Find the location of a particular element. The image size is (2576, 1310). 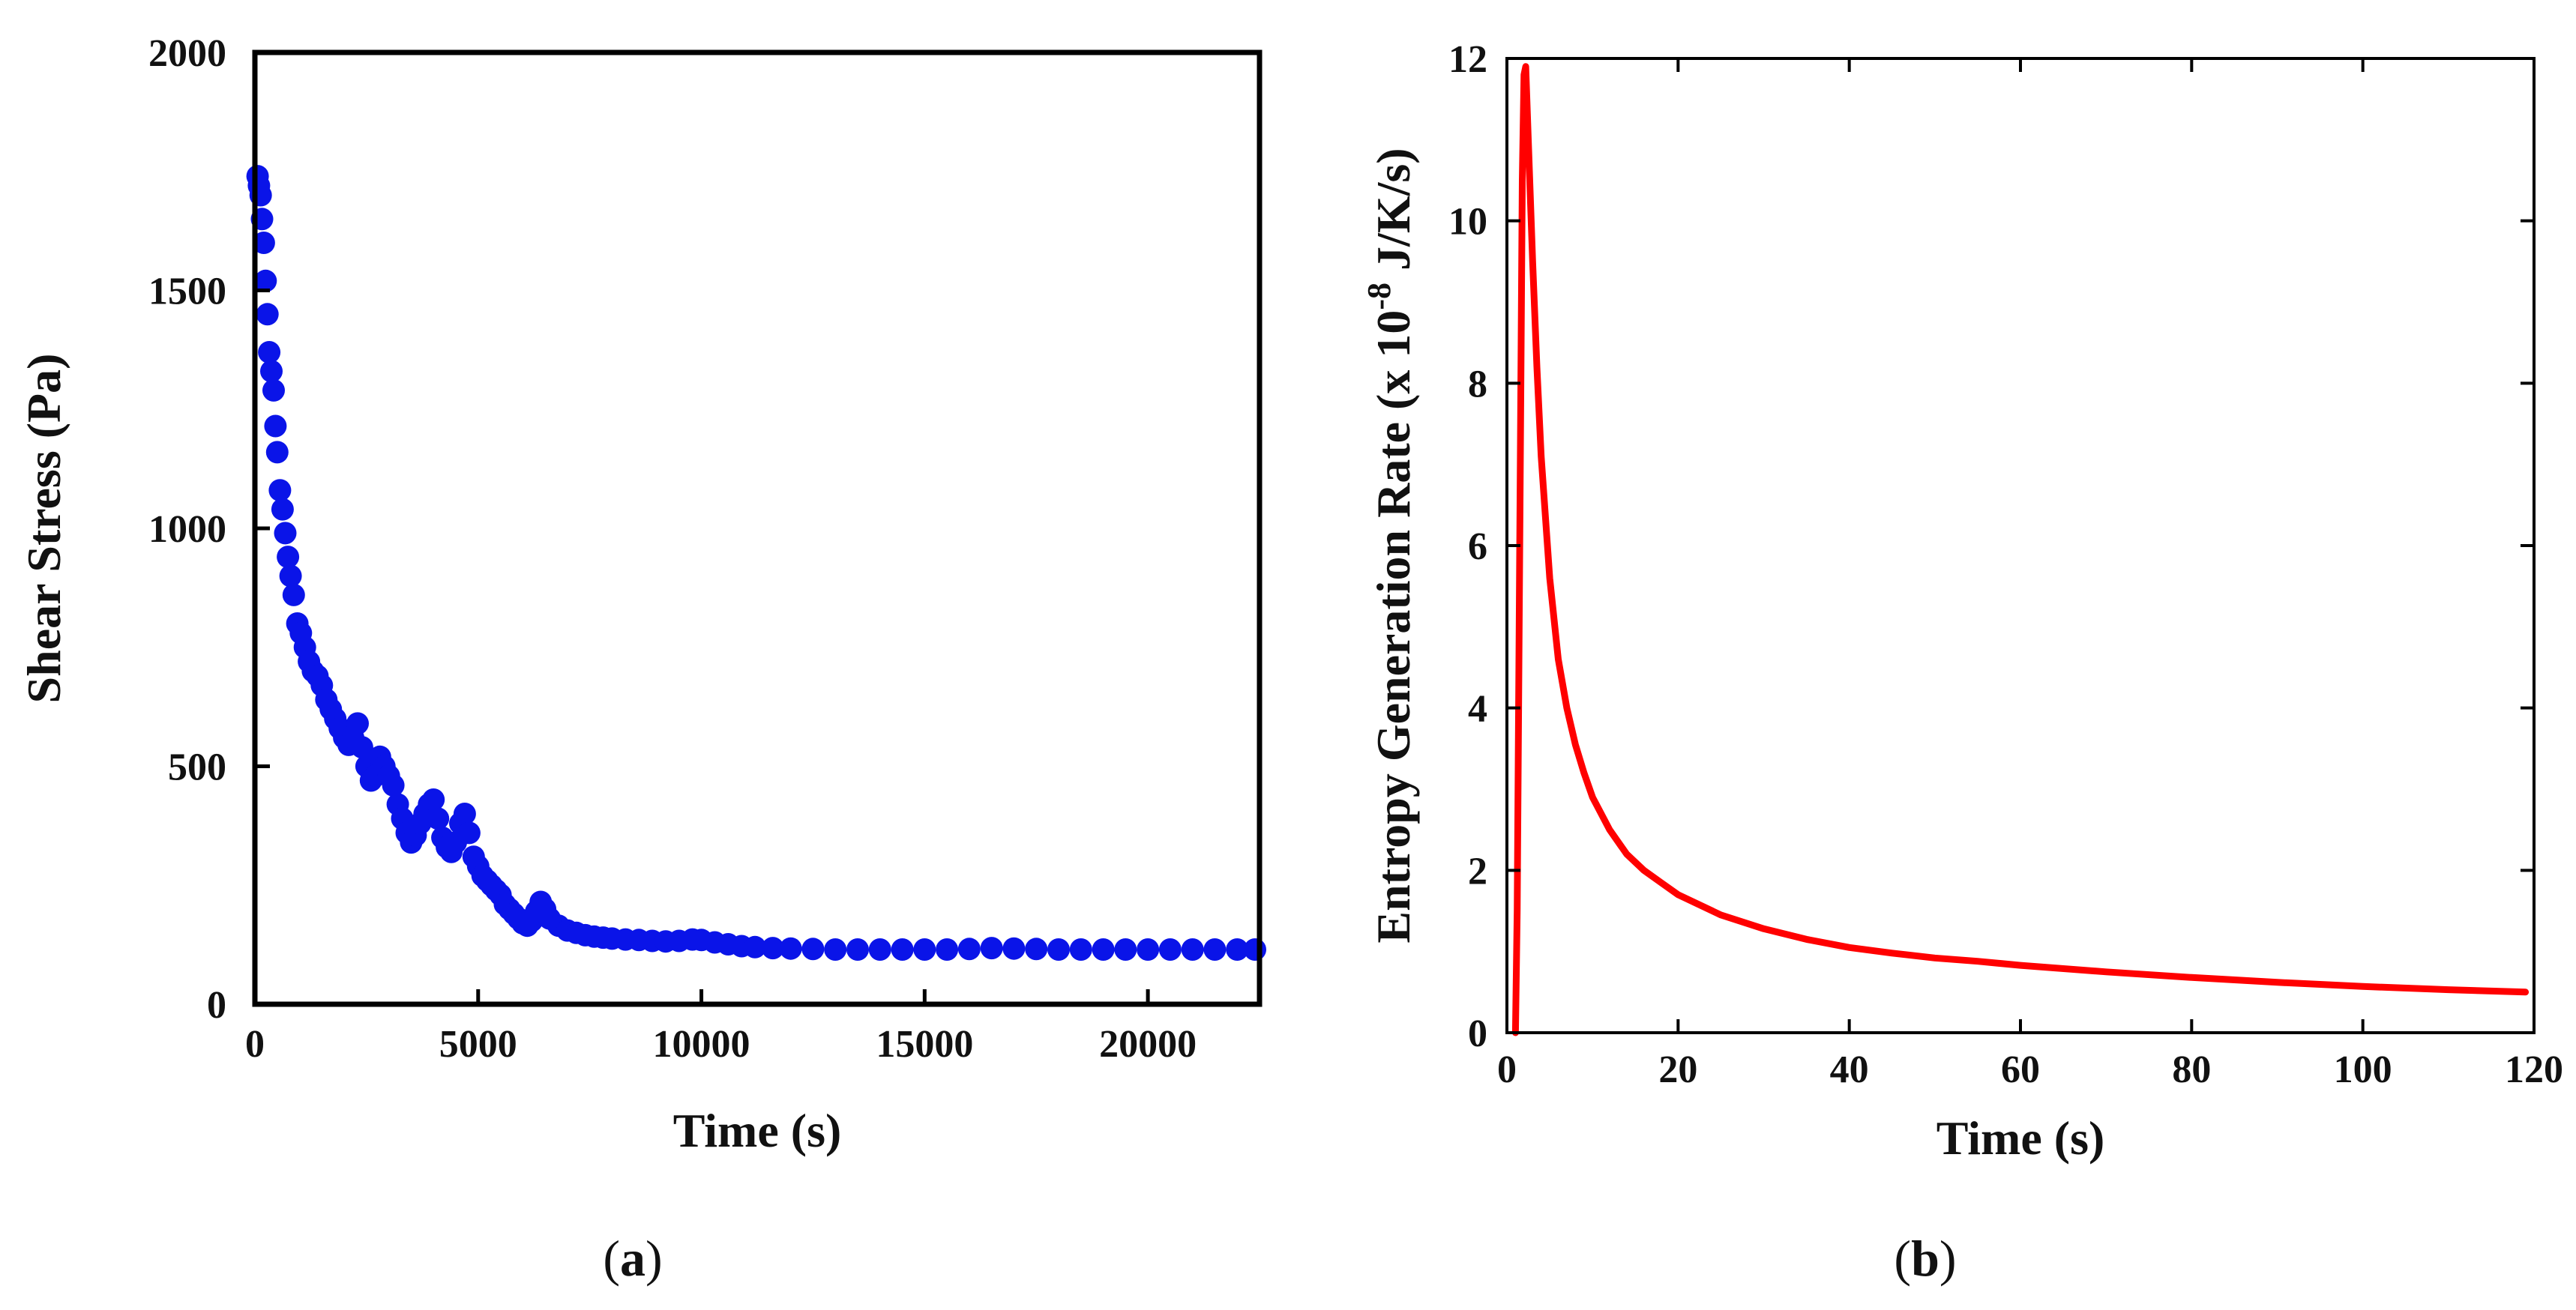

panel-b-y-axis-title-main: Entropy Generation Rate (x 10 is located at coordinates (1393, 627).